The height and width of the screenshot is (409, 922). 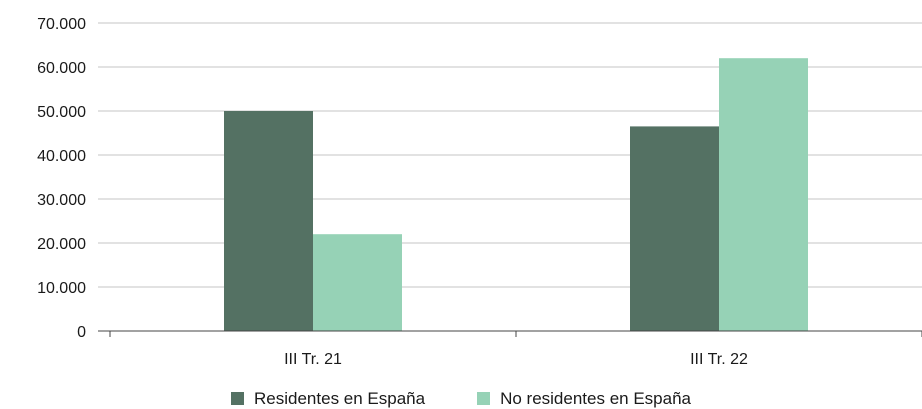 I want to click on legend-item-no-residentes: No residentes en España, so click(x=584, y=398).